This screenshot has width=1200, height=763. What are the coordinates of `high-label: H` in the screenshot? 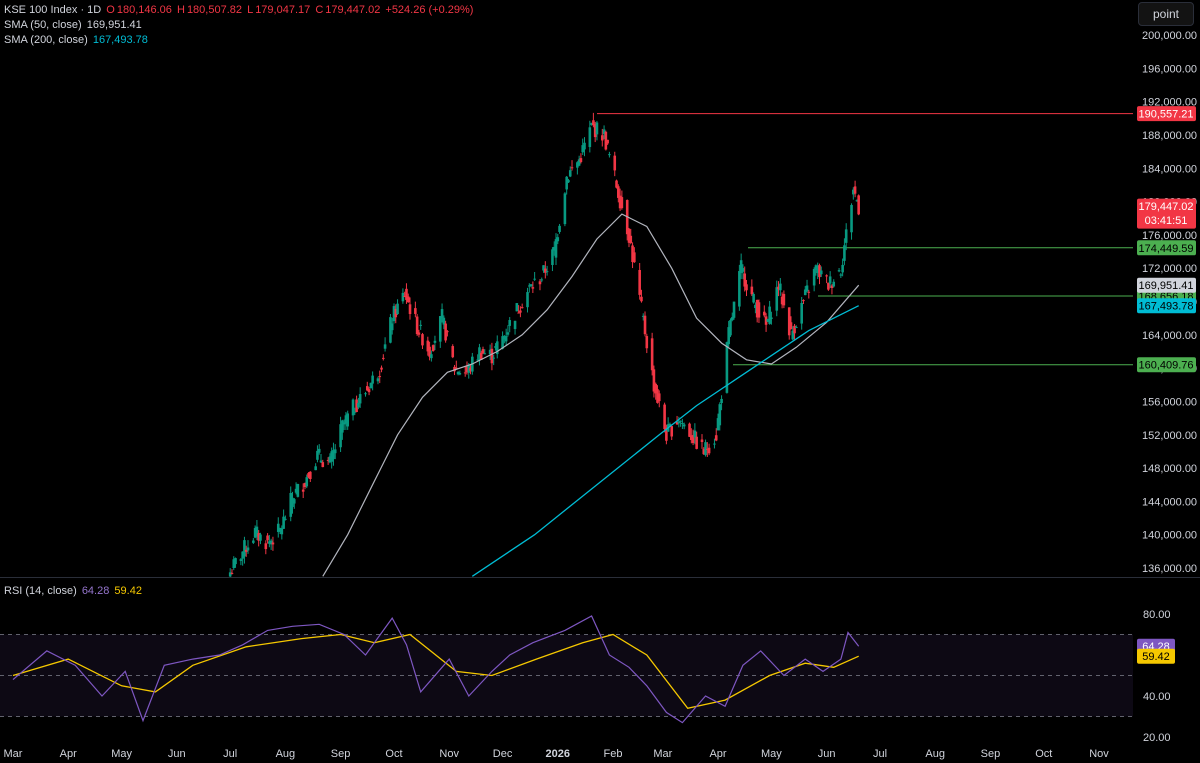 It's located at (180, 10).